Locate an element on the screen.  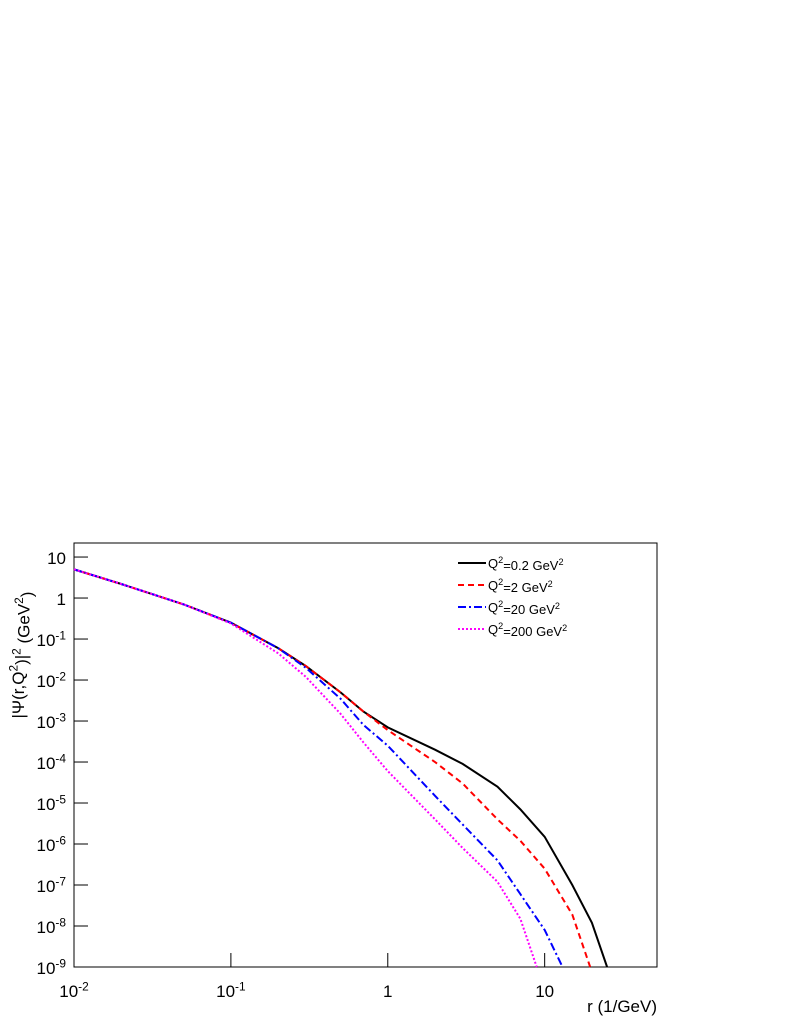
y-tick-label: 10⁻² is located at coordinates (52, 680).